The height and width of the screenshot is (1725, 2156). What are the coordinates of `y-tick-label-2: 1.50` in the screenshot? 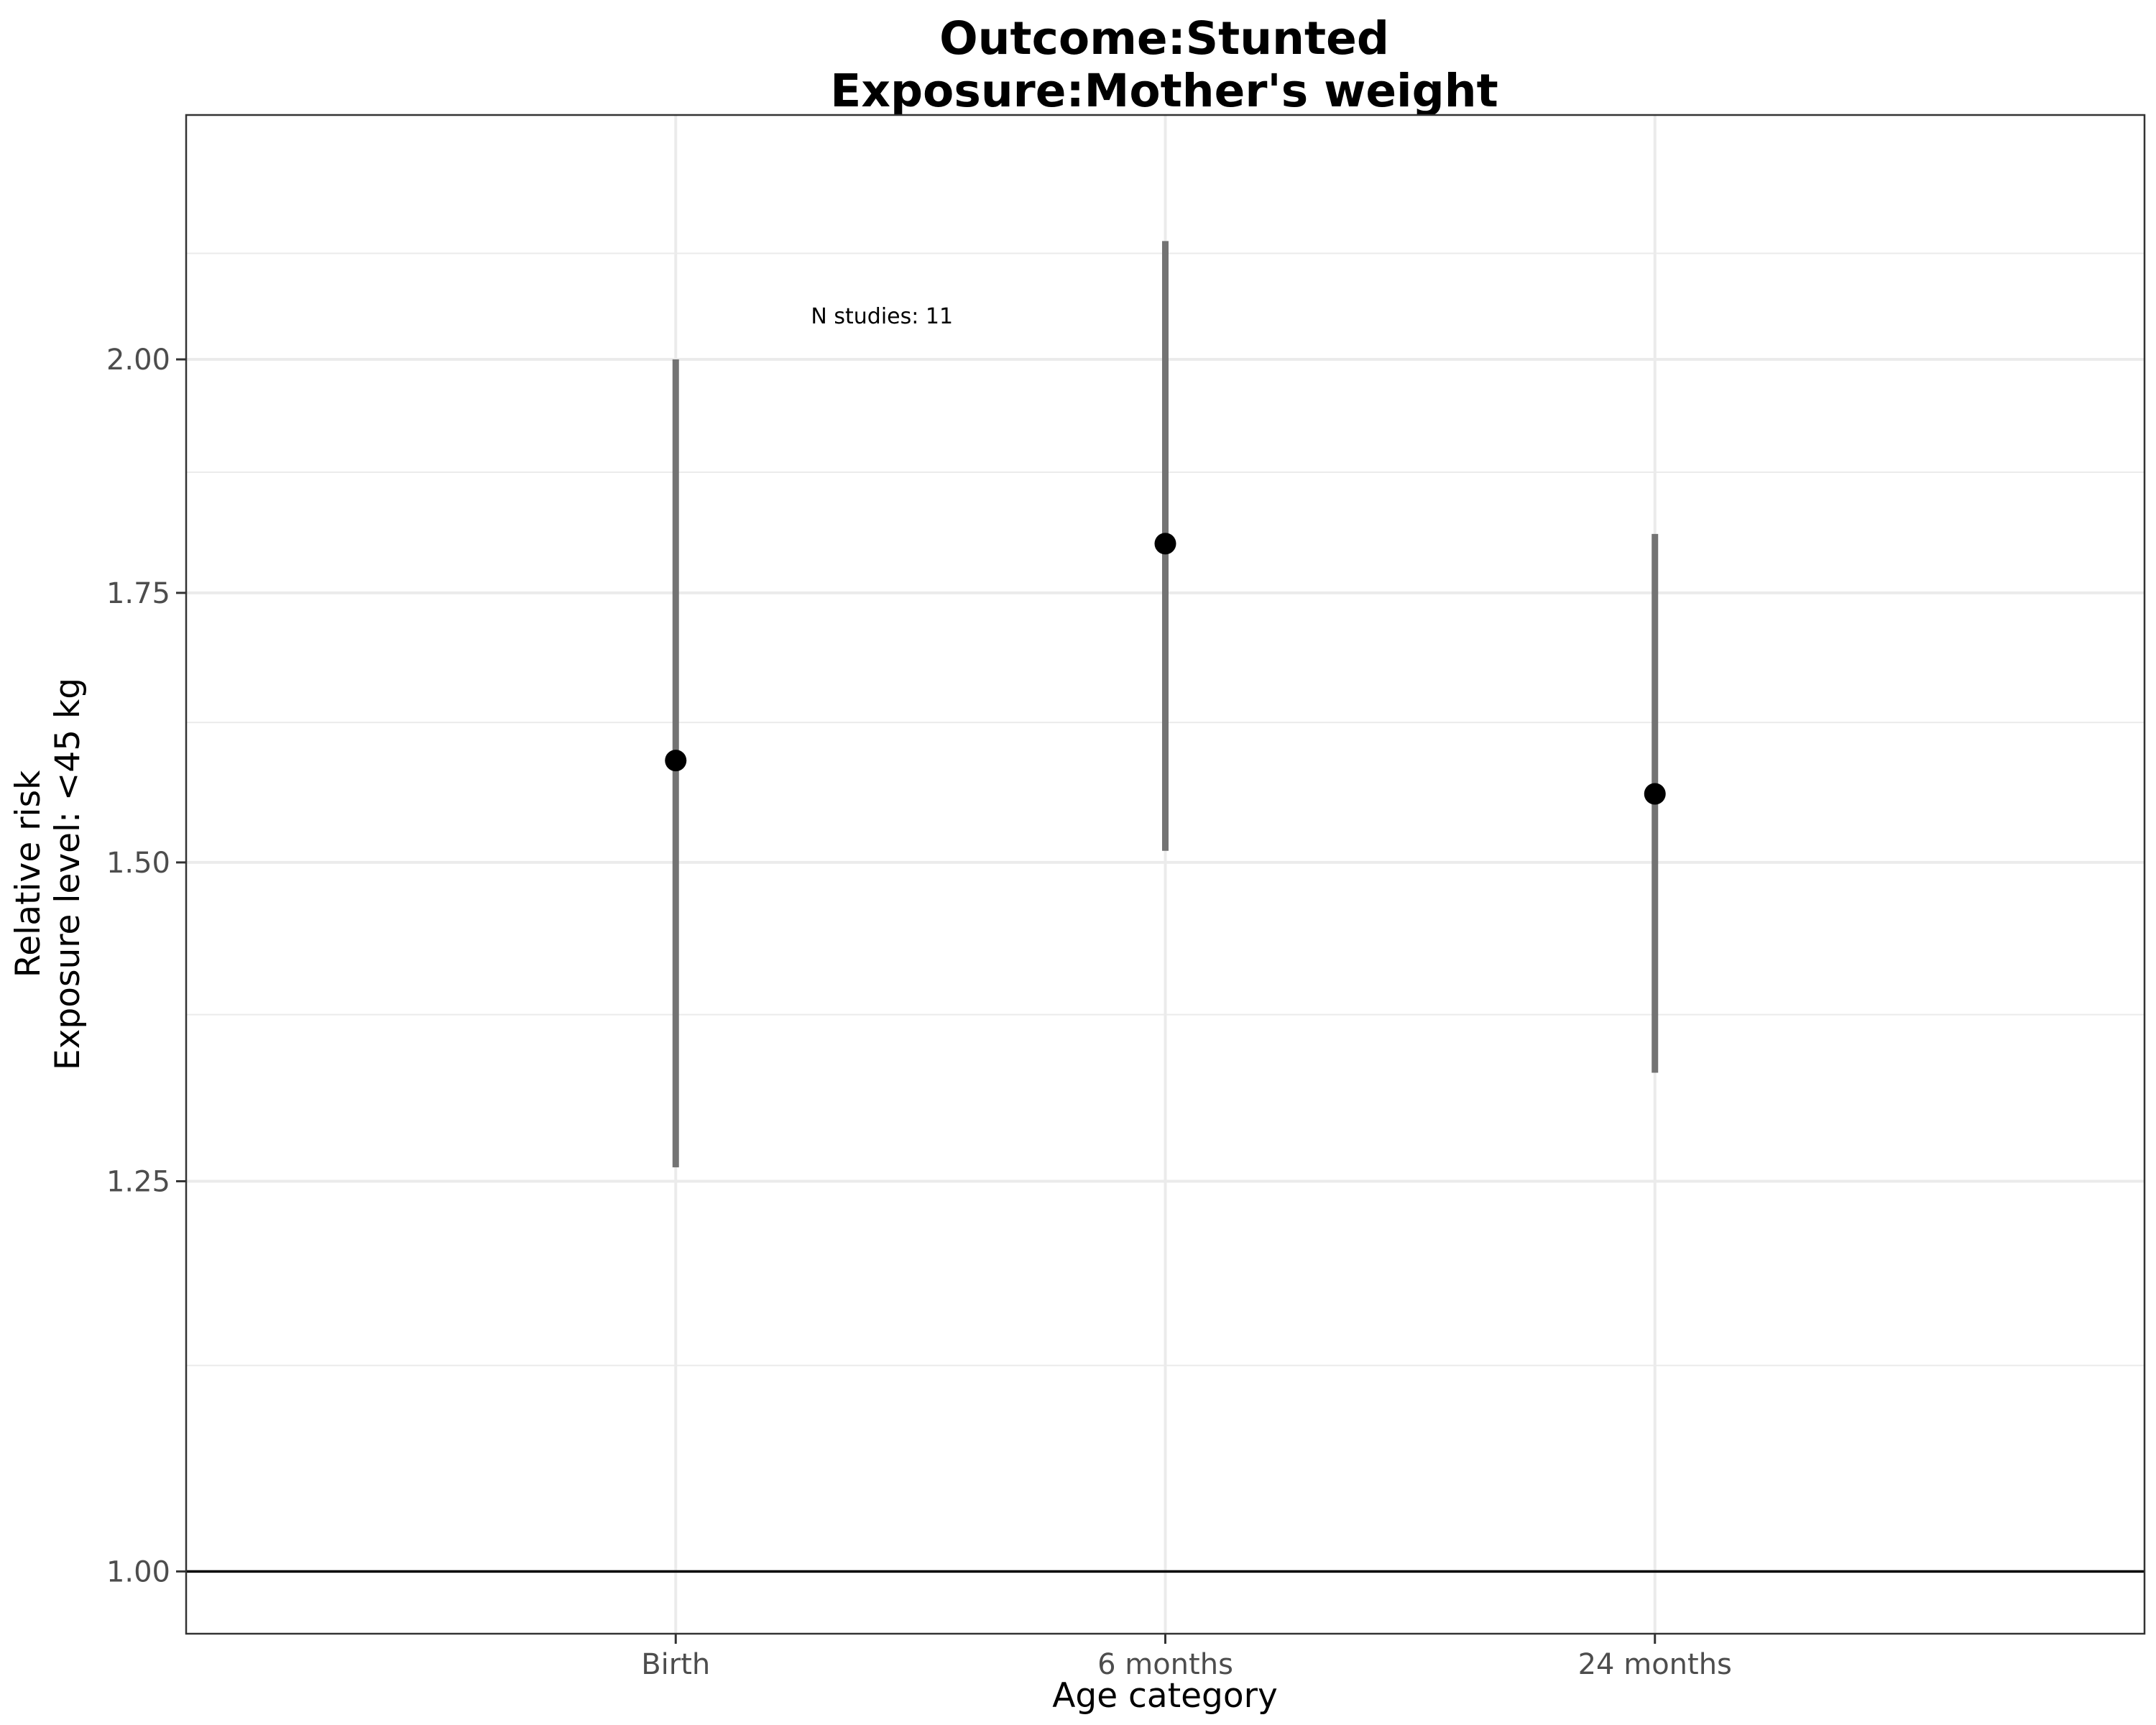 It's located at (138, 863).